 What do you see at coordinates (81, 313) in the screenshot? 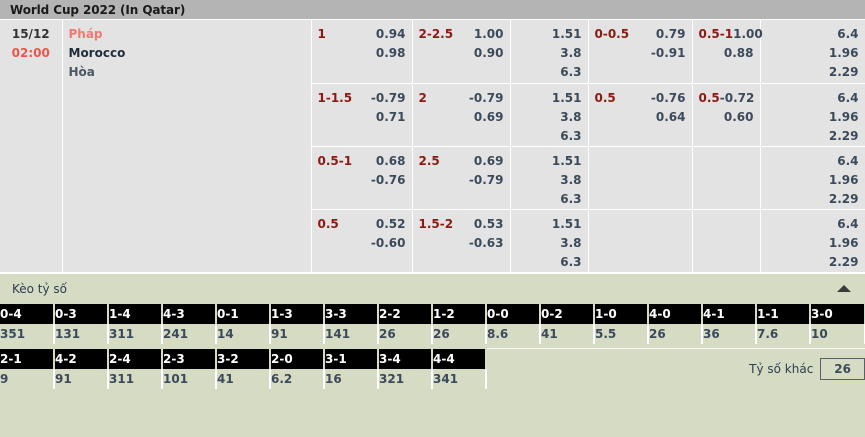
I see `score-label: 0-3` at bounding box center [81, 313].